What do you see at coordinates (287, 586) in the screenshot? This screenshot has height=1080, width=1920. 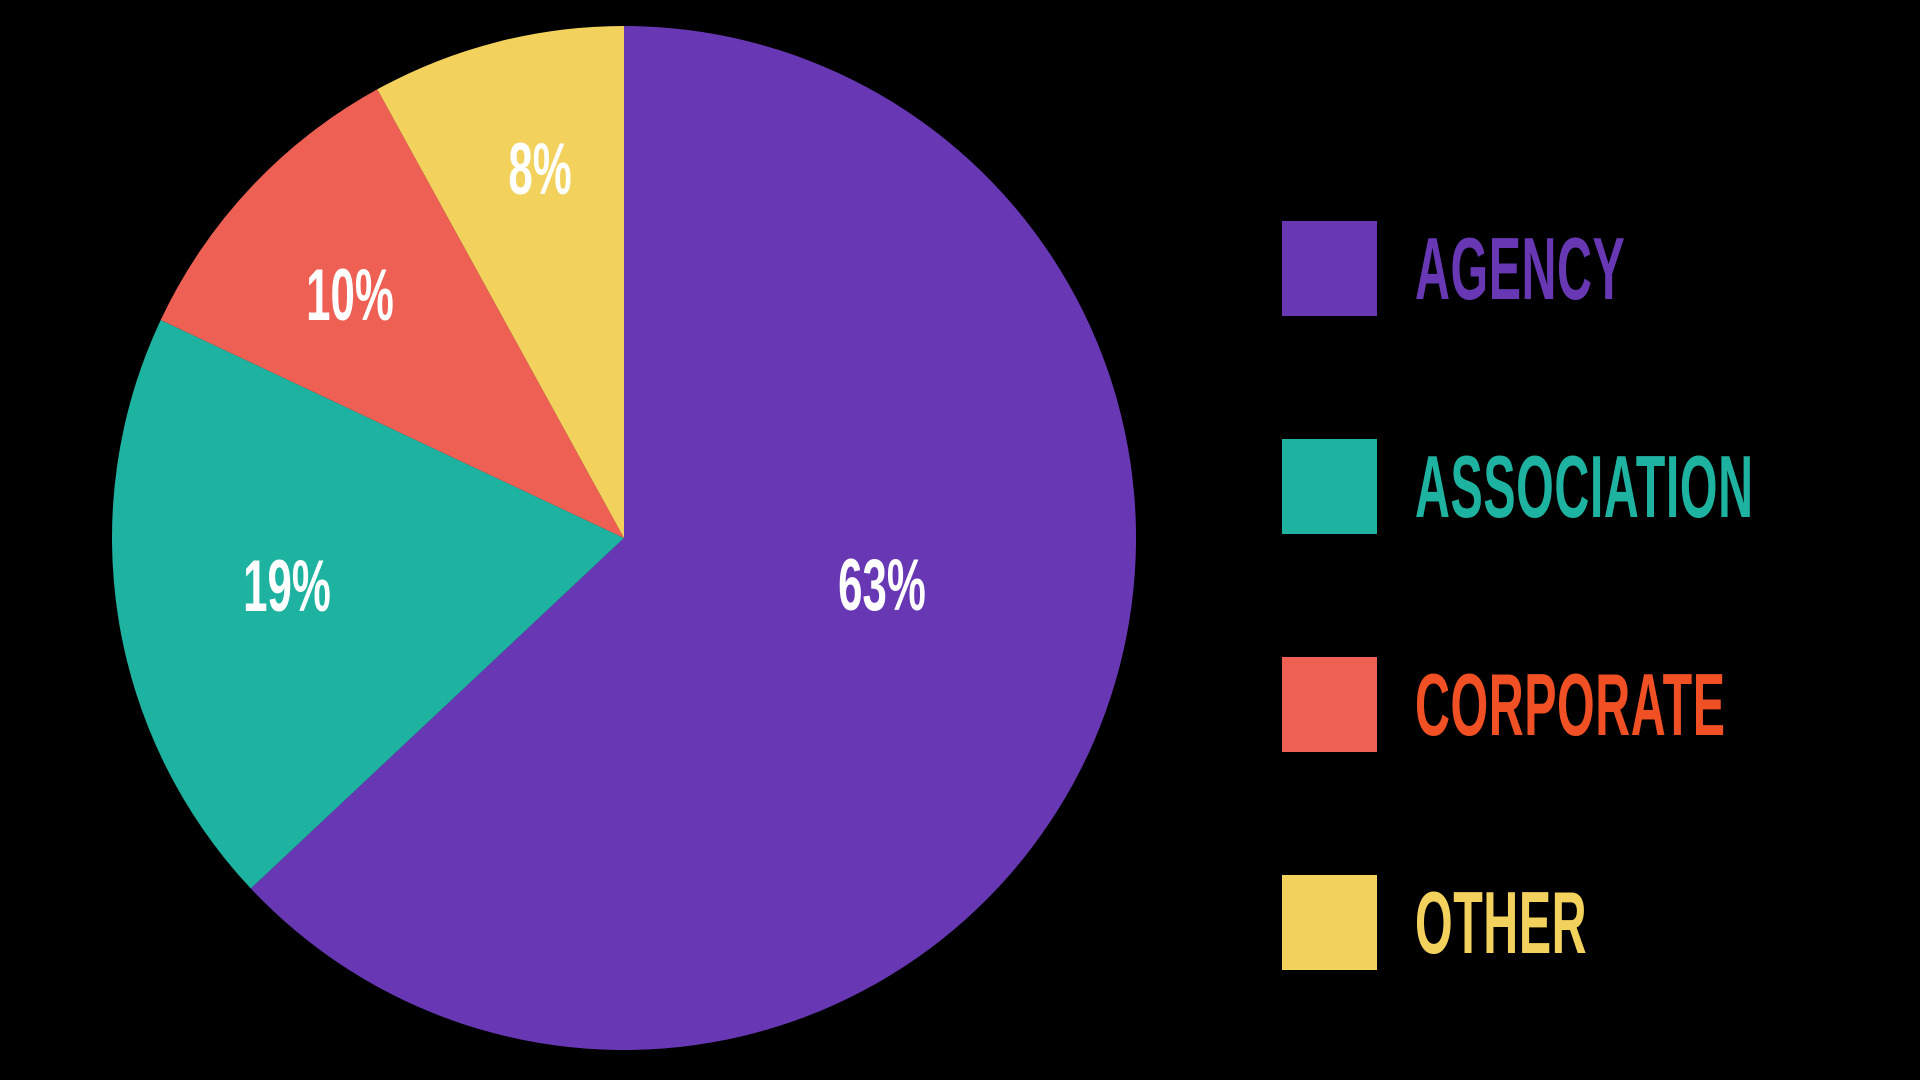 I see `pie-value-label-association: 19%` at bounding box center [287, 586].